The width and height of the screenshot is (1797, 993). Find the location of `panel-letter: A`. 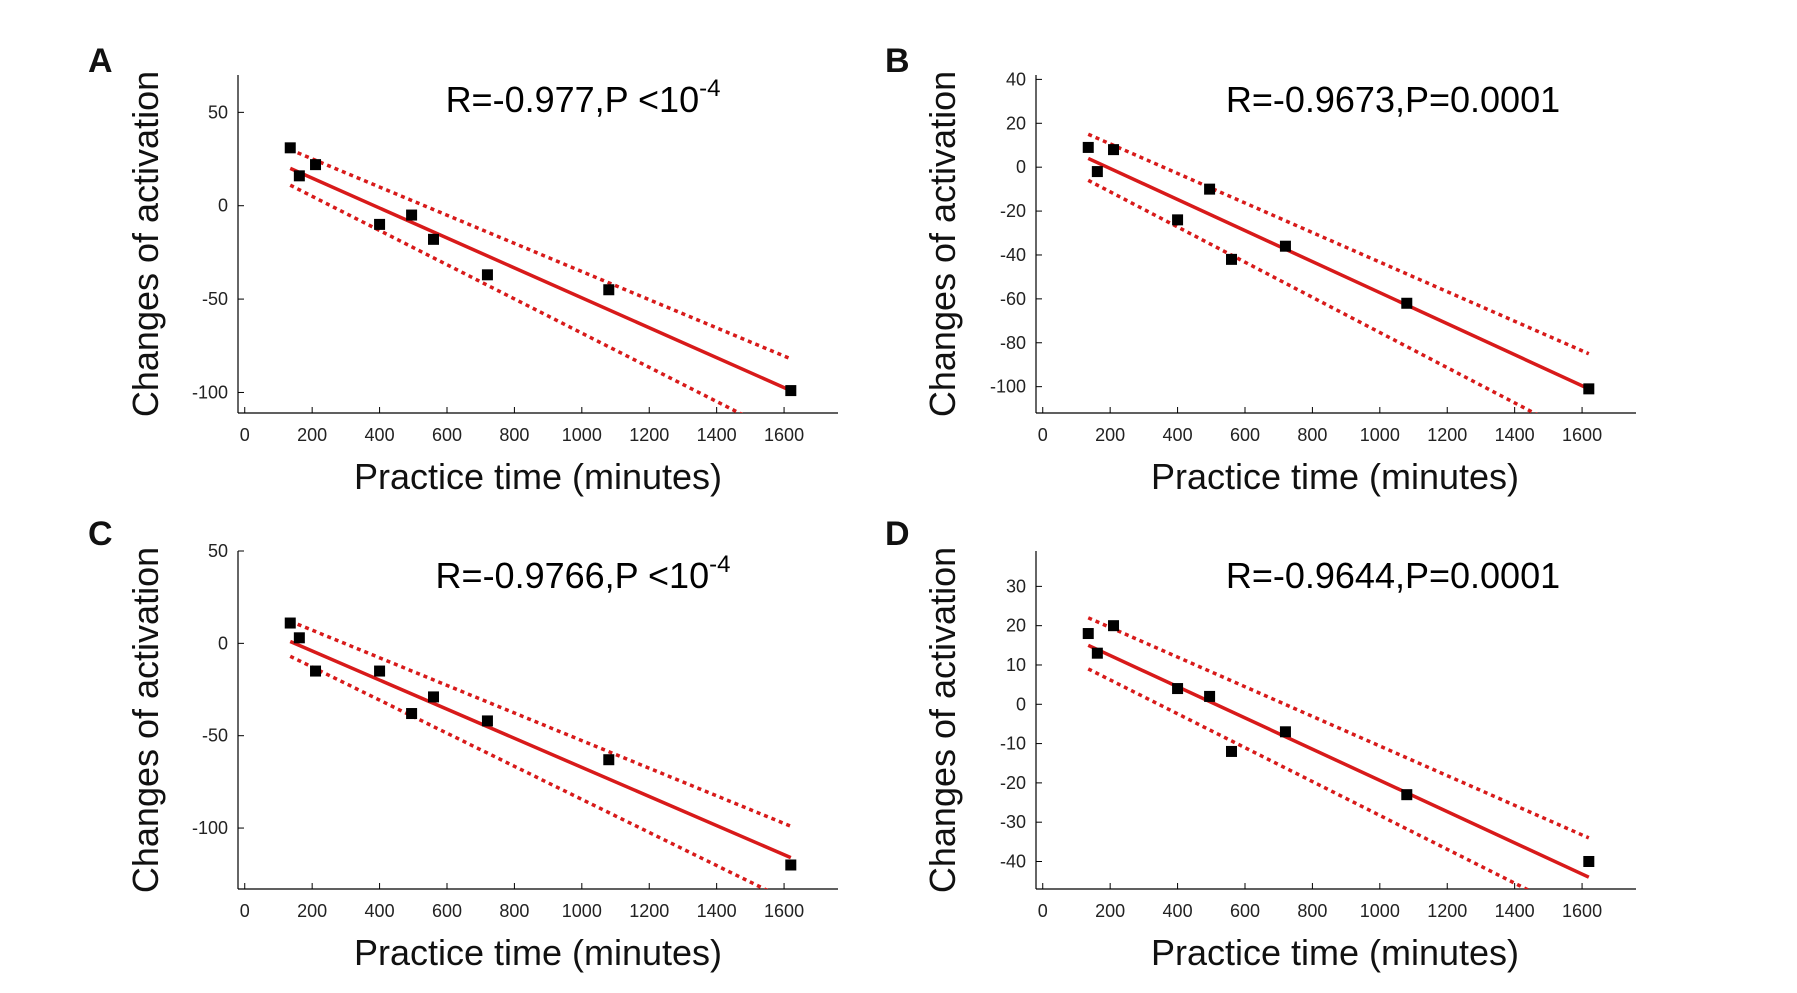

panel-letter: A is located at coordinates (100, 61).